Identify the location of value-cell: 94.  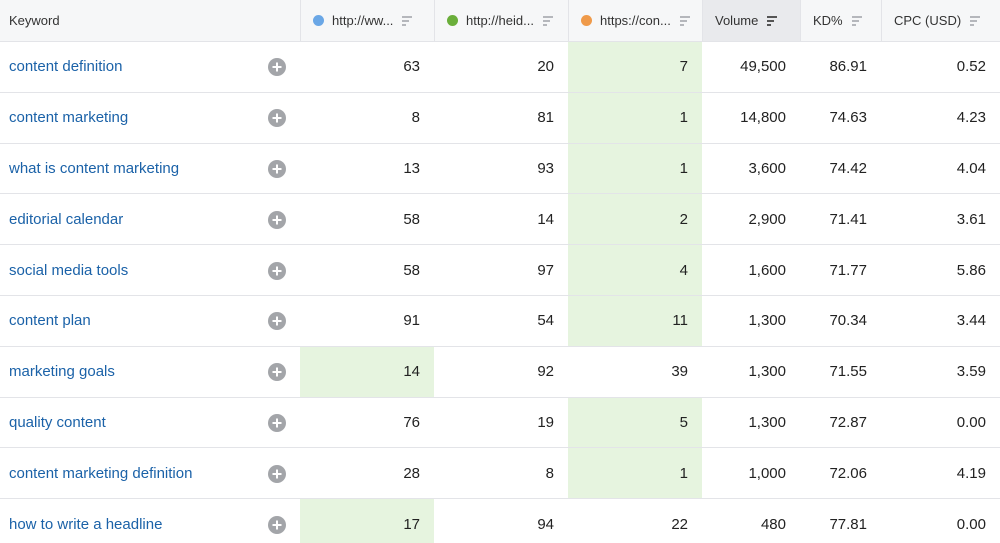
(501, 521).